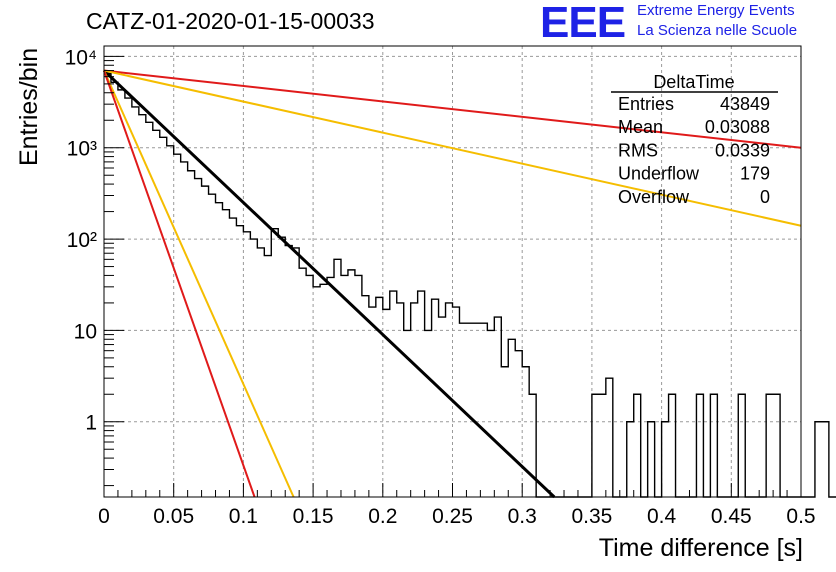 This screenshot has width=836, height=572. Describe the element at coordinates (646, 104) in the screenshot. I see `stats-label: Entries` at that location.